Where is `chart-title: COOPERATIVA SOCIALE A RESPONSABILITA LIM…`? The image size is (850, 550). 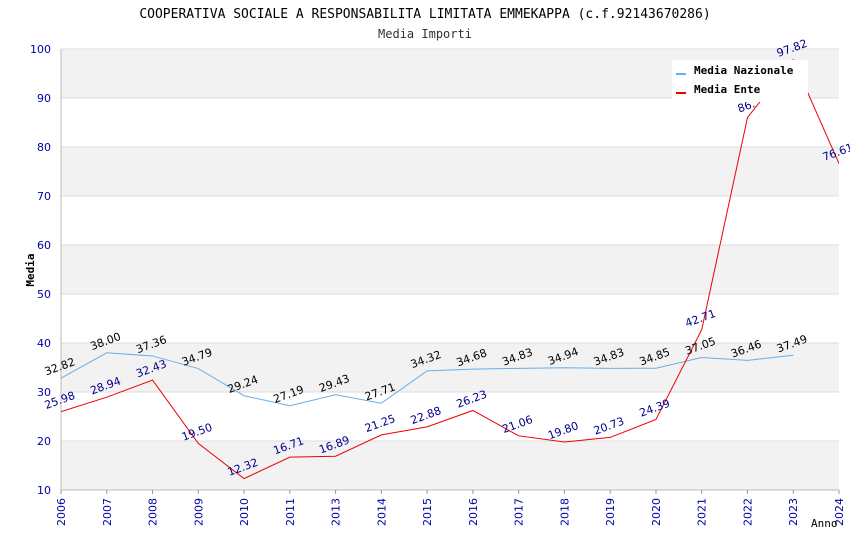 chart-title: COOPERATIVA SOCIALE A RESPONSABILITA LIM… is located at coordinates (424, 14).